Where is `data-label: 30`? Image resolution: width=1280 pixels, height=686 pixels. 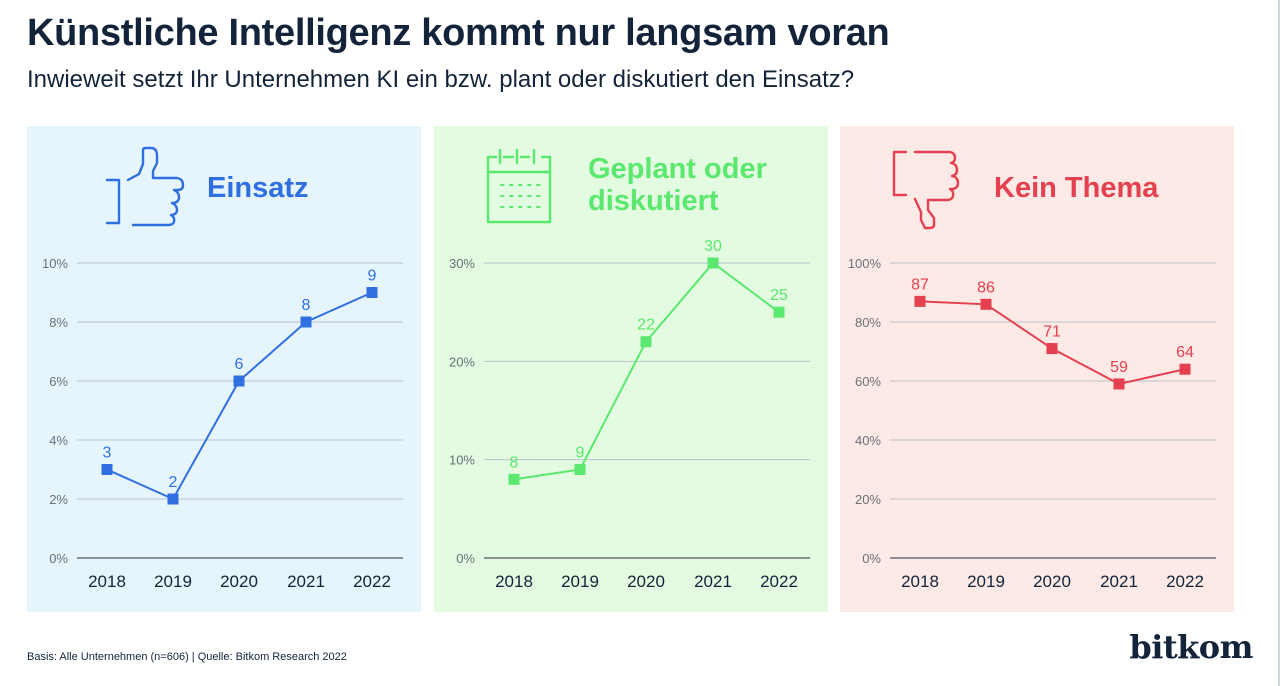
data-label: 30 is located at coordinates (713, 246).